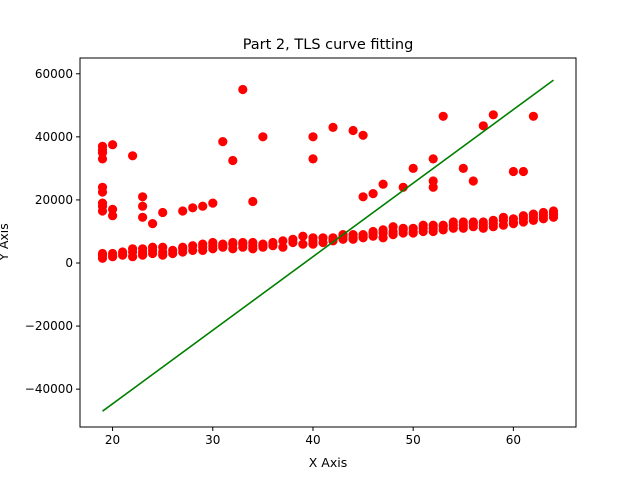 This screenshot has height=480, width=640. I want to click on x-axis-label: X Axis, so click(328, 462).